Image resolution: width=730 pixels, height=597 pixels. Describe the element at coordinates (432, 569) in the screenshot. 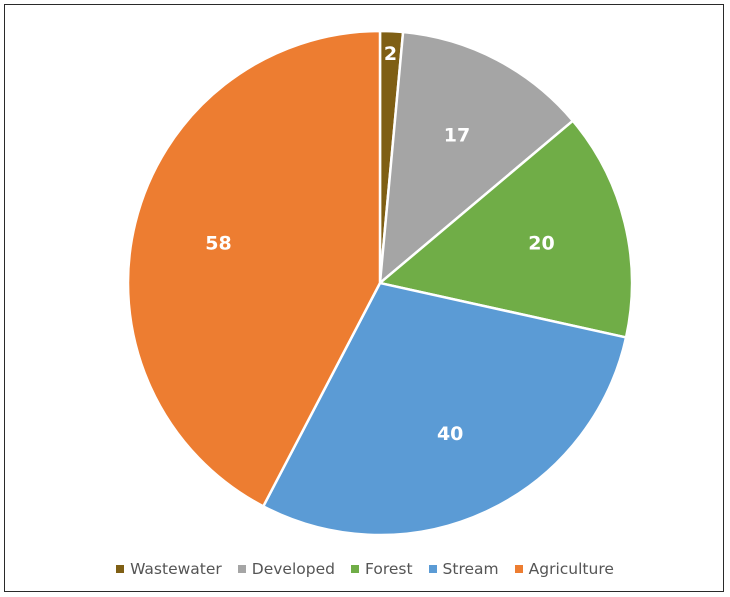

I see `legend-swatch-stream` at that location.